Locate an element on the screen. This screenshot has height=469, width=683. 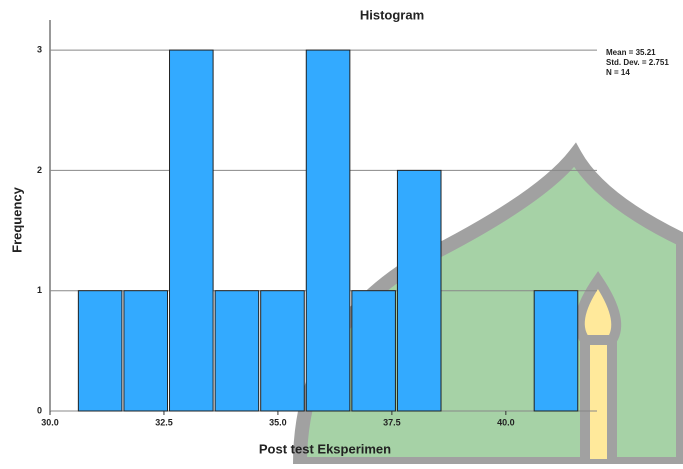
stat-text: Mean = 35.21 is located at coordinates (631, 52).